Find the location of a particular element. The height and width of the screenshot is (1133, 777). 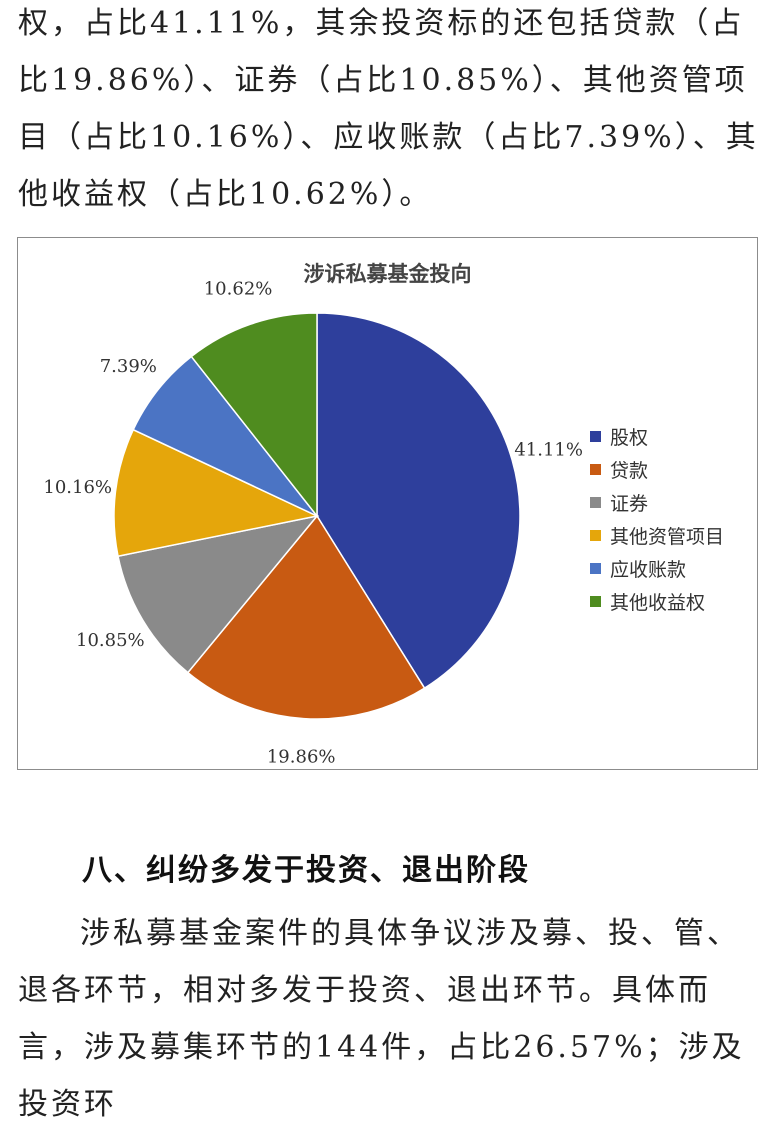

chart-legend: 股权贷款证券其他资管项目 应收账款其他收益权 is located at coordinates (657, 519).